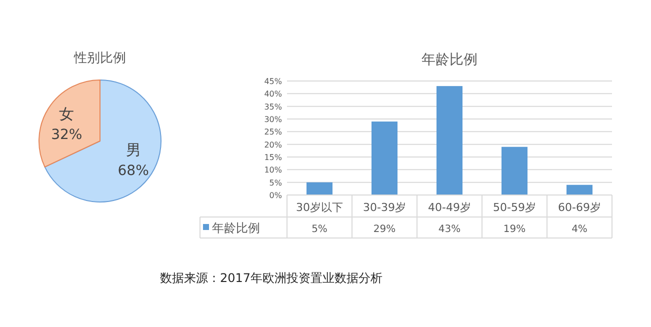 The image size is (651, 327). Describe the element at coordinates (273, 107) in the screenshot. I see `y-tick-label: 35%` at that location.